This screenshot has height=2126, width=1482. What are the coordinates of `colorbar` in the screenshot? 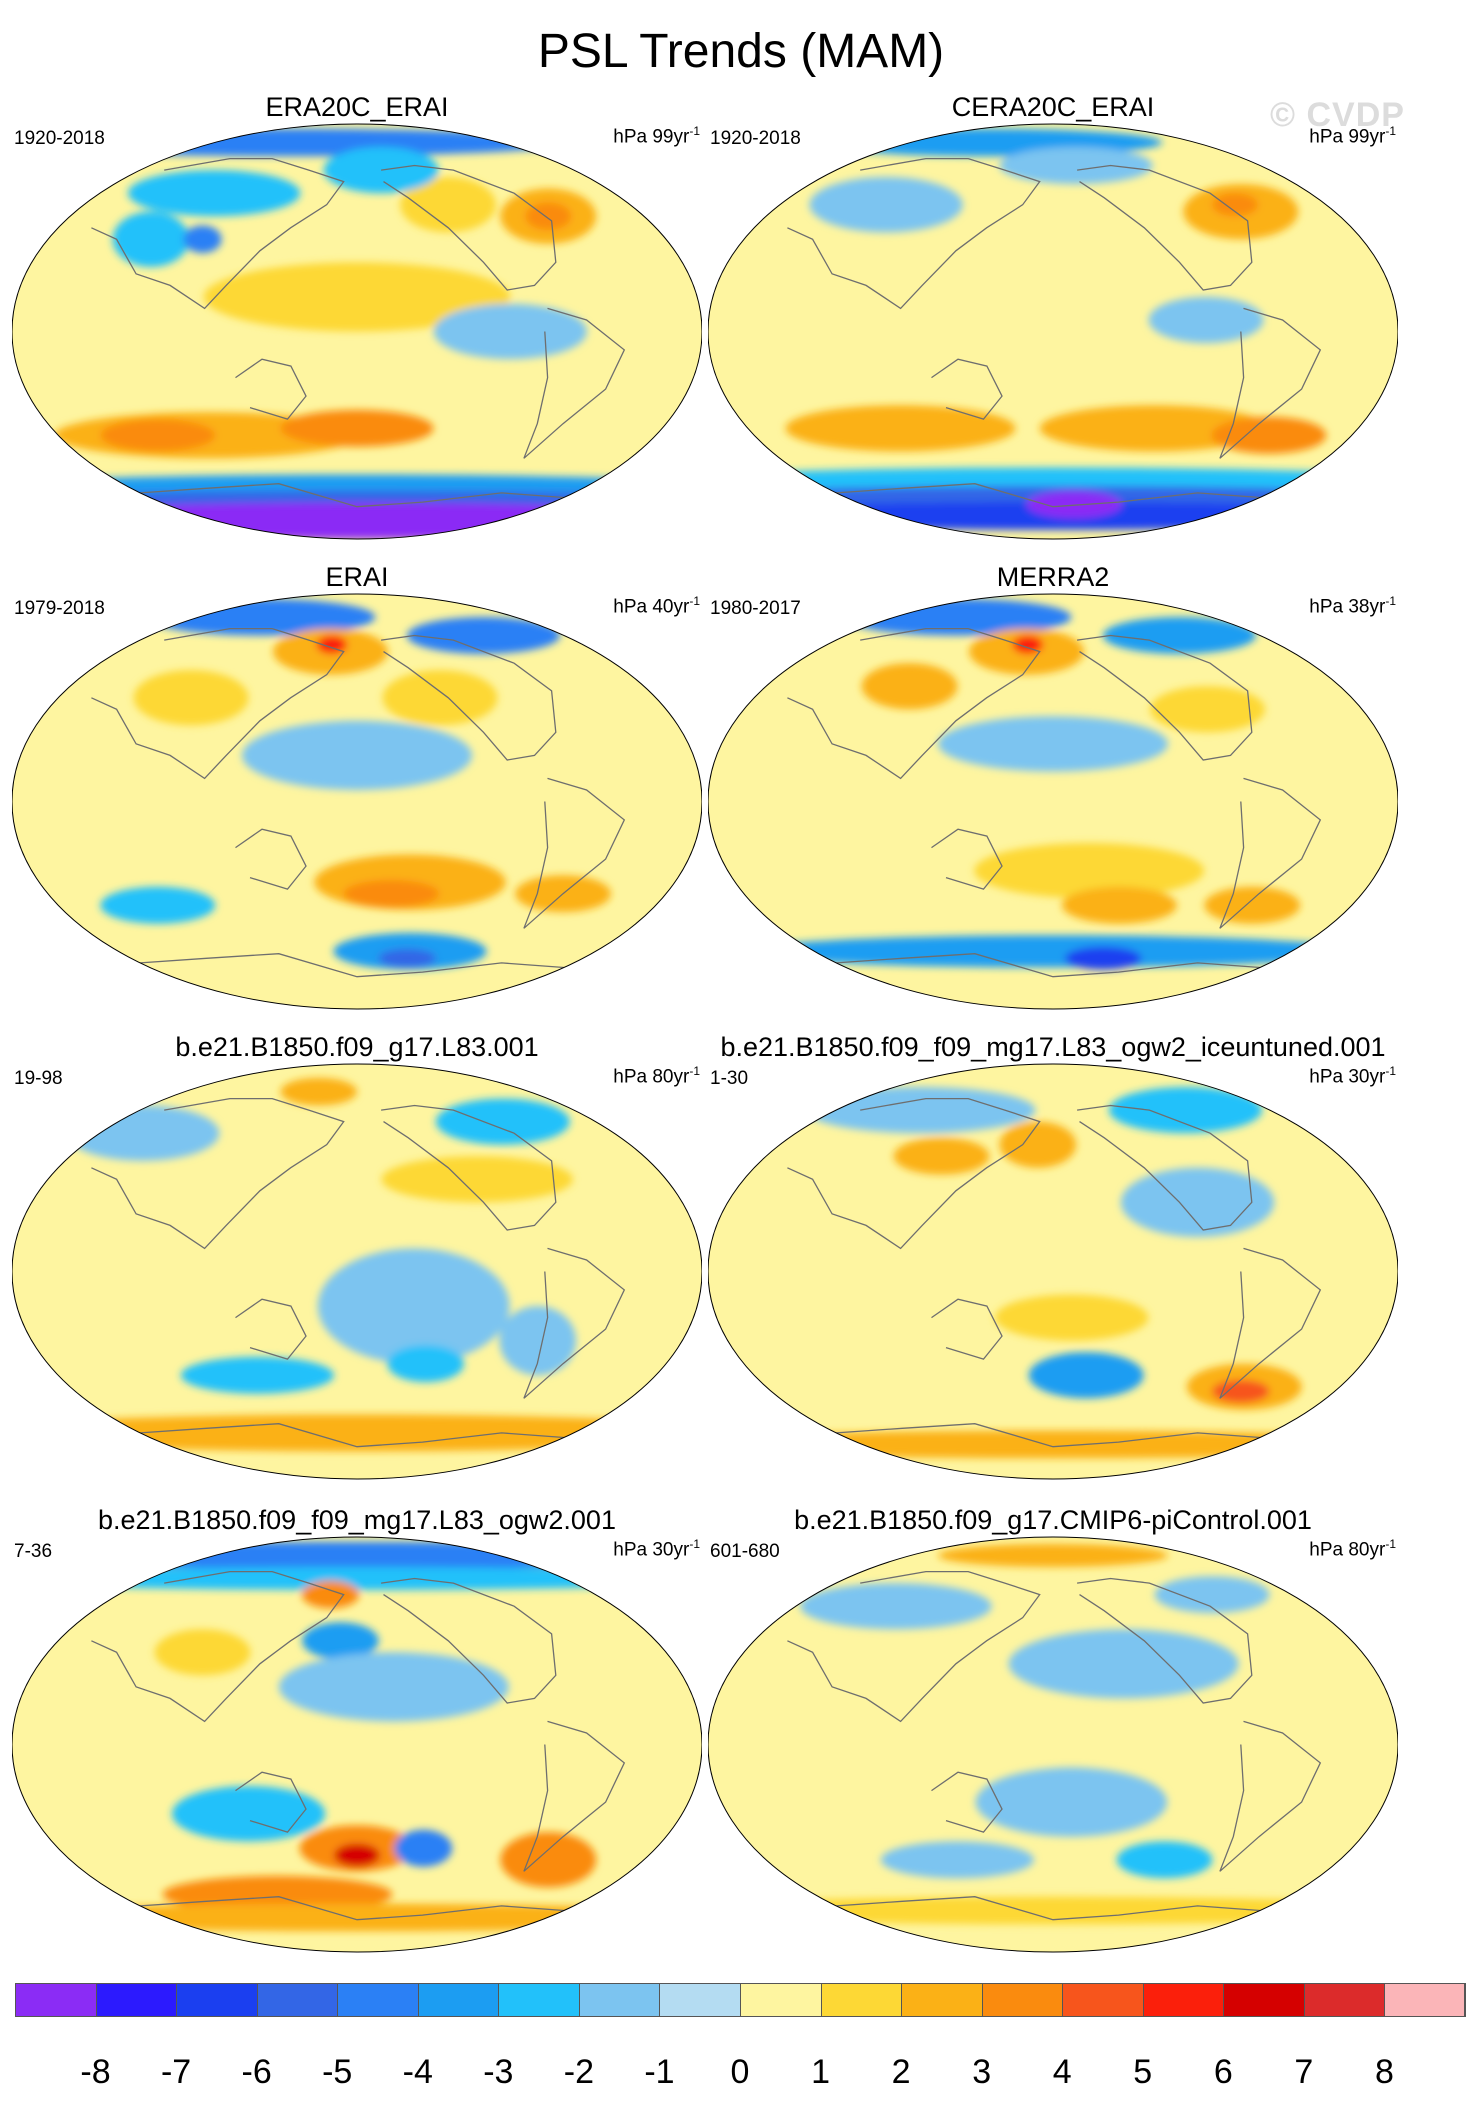 It's located at (740, 2001).